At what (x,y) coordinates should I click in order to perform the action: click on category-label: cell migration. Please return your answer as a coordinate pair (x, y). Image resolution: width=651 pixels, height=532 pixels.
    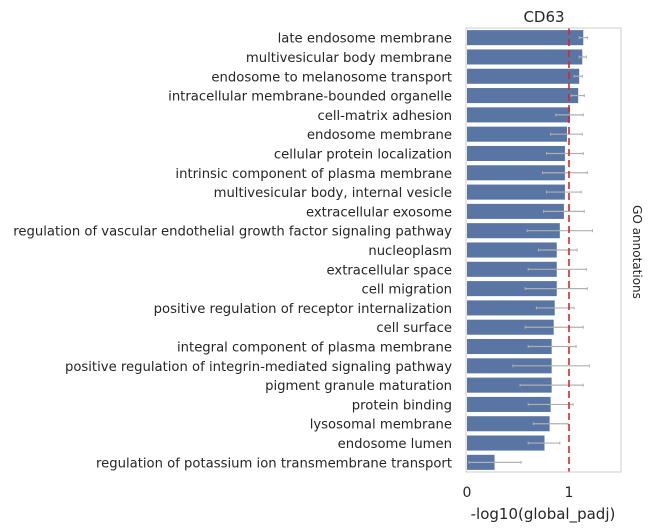
    Looking at the image, I should click on (406, 290).